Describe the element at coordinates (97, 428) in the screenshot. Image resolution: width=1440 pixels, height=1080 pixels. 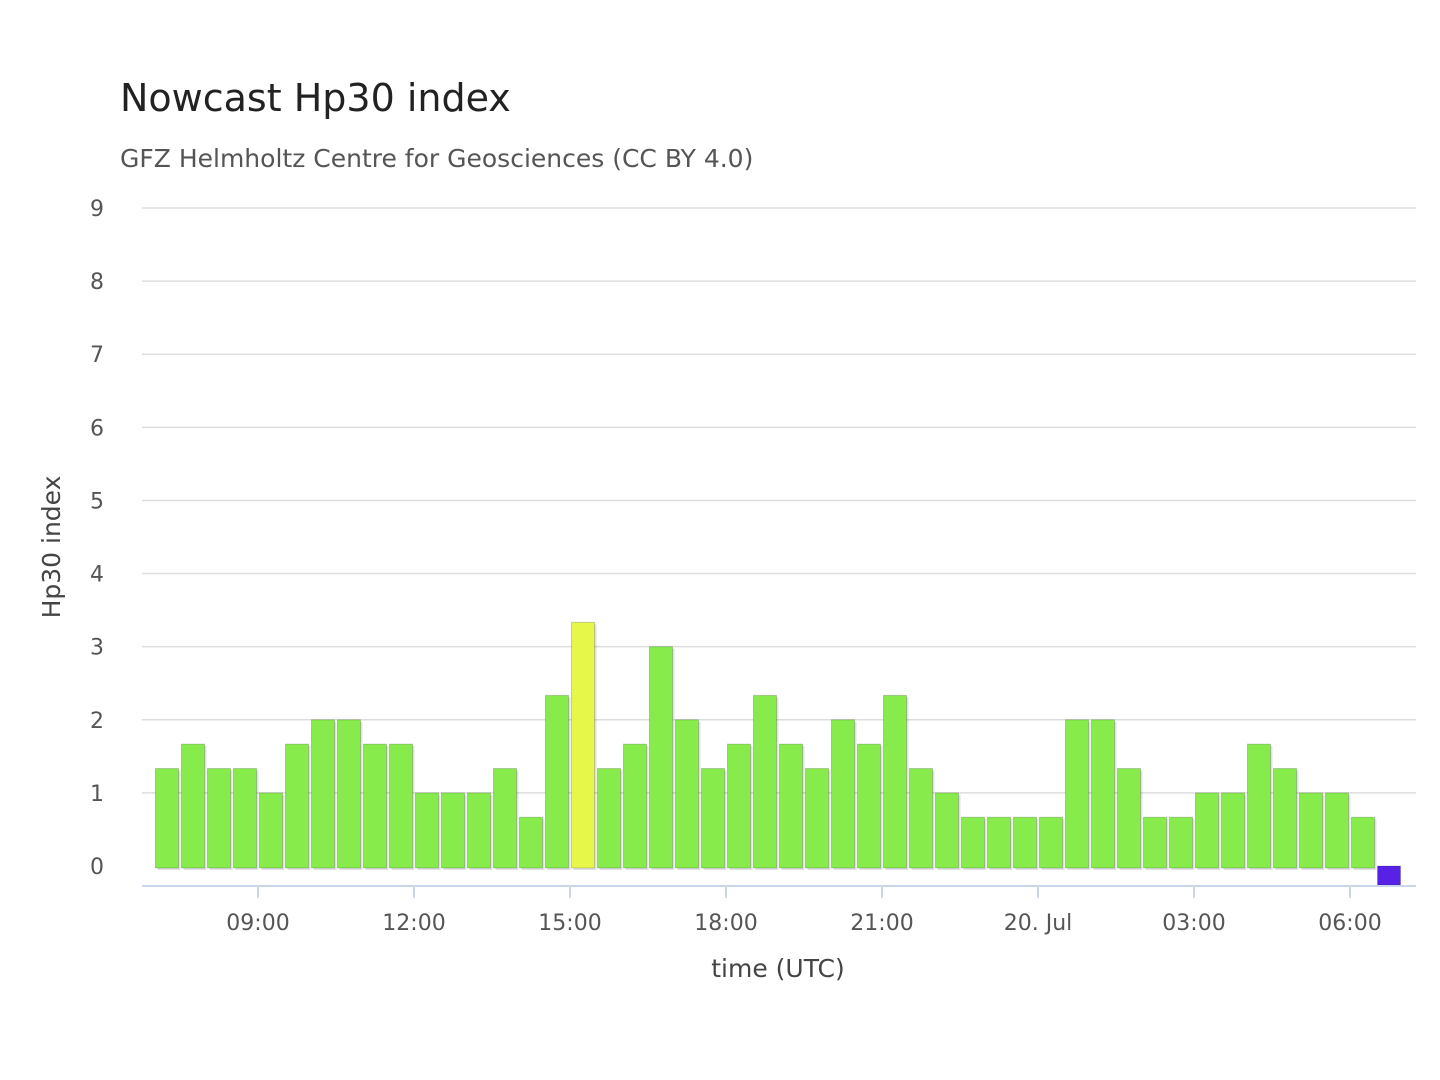
I see `y-tick-label: 6` at that location.